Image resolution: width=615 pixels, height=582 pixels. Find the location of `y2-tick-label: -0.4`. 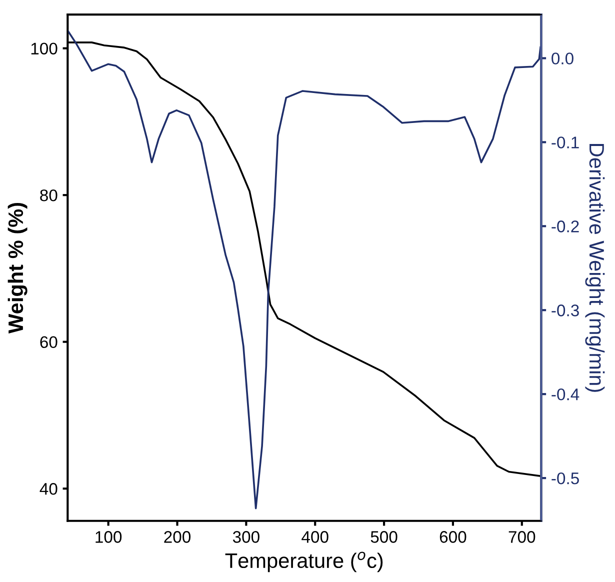

y2-tick-label: -0.4 is located at coordinates (566, 394).